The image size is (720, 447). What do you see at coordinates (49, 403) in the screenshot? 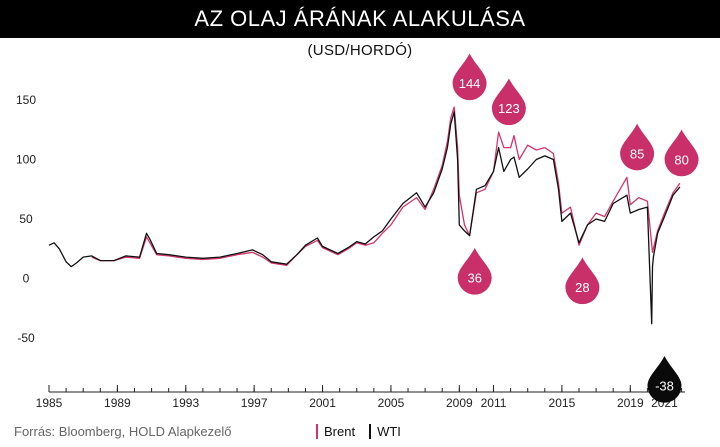
I see `x-tick-label: 1985` at bounding box center [49, 403].